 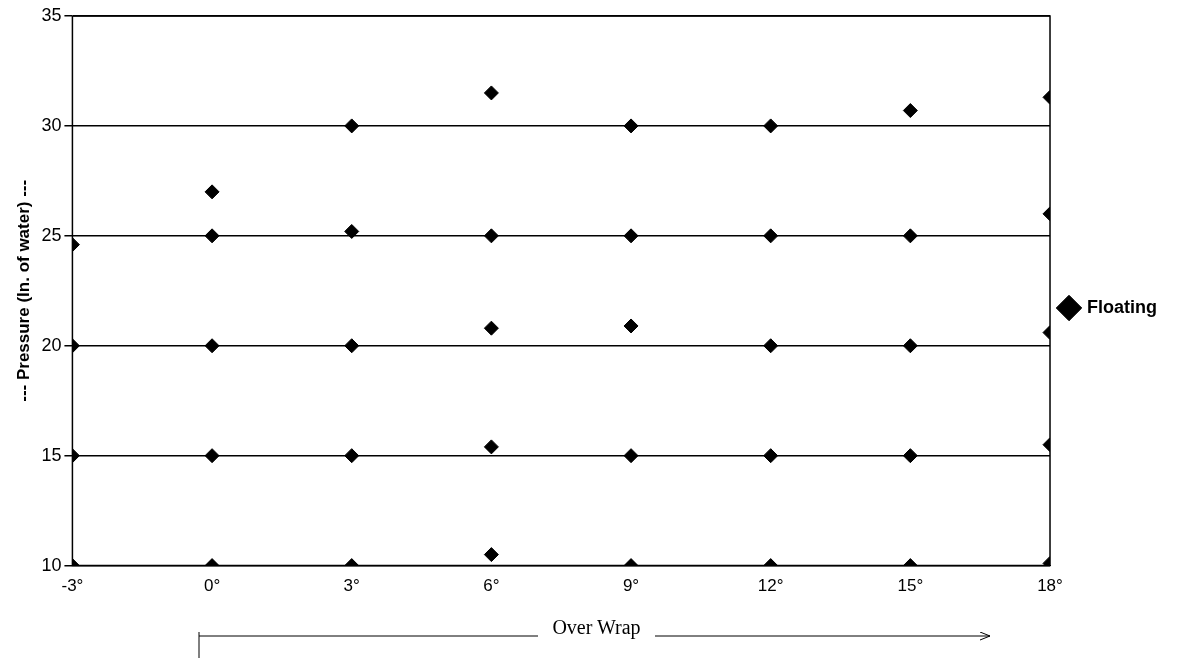 What do you see at coordinates (1122, 306) in the screenshot?
I see `legend-label: Floating` at bounding box center [1122, 306].